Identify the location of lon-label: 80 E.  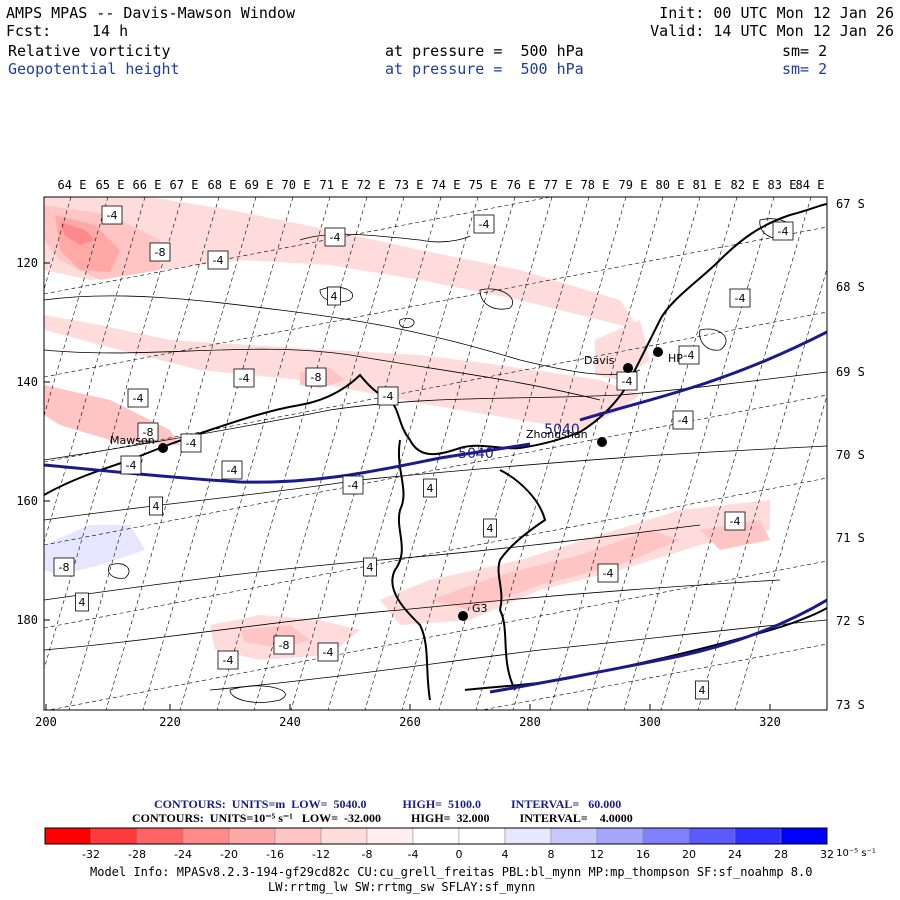
(670, 185).